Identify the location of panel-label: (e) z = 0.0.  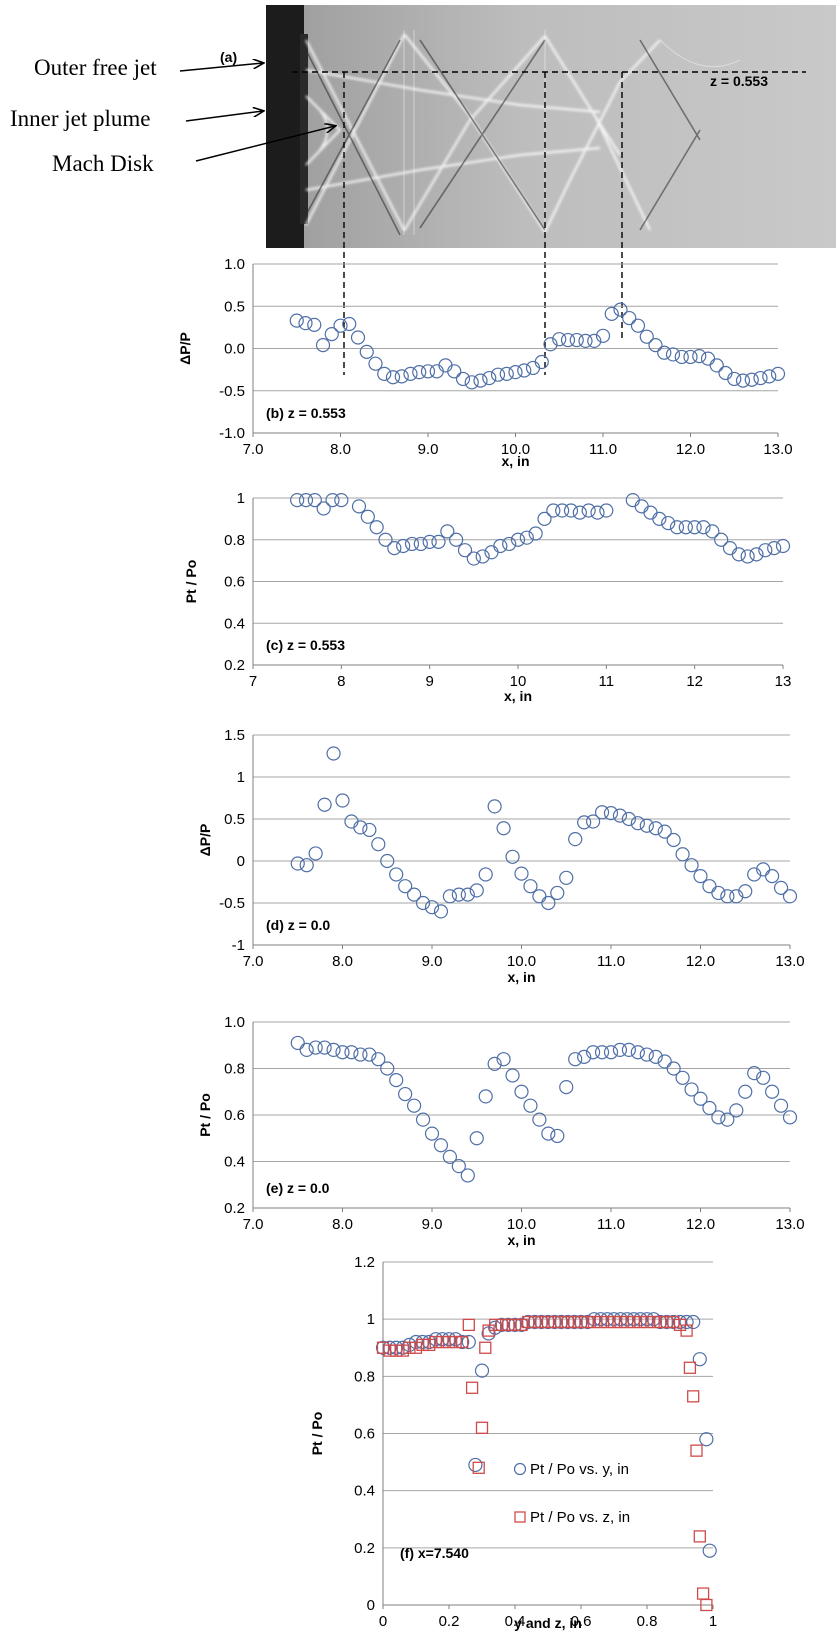
(298, 1188).